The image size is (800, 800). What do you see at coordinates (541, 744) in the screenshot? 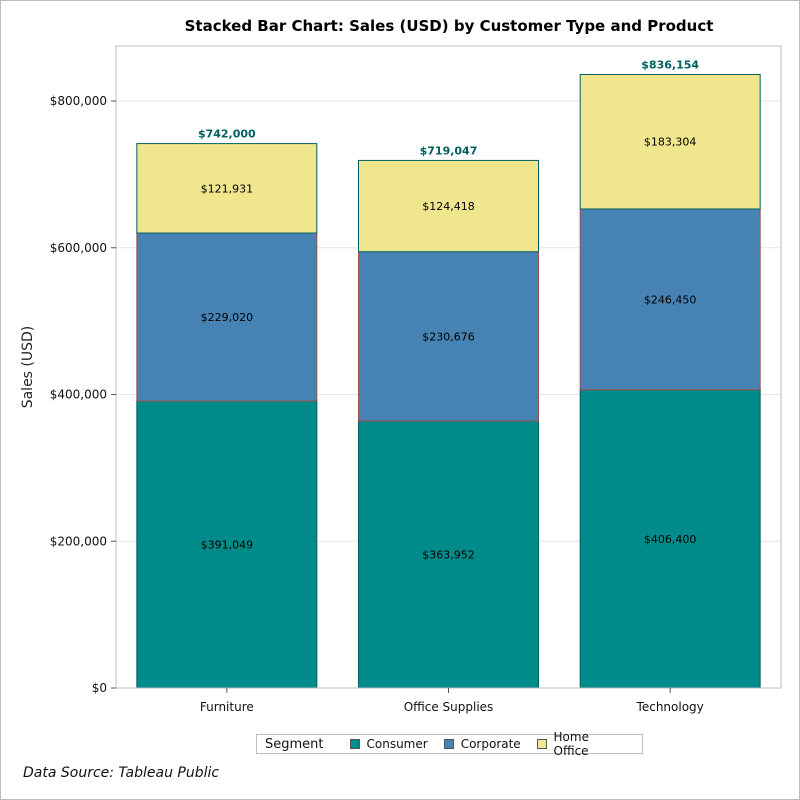
I see `legend-swatch-home-office` at bounding box center [541, 744].